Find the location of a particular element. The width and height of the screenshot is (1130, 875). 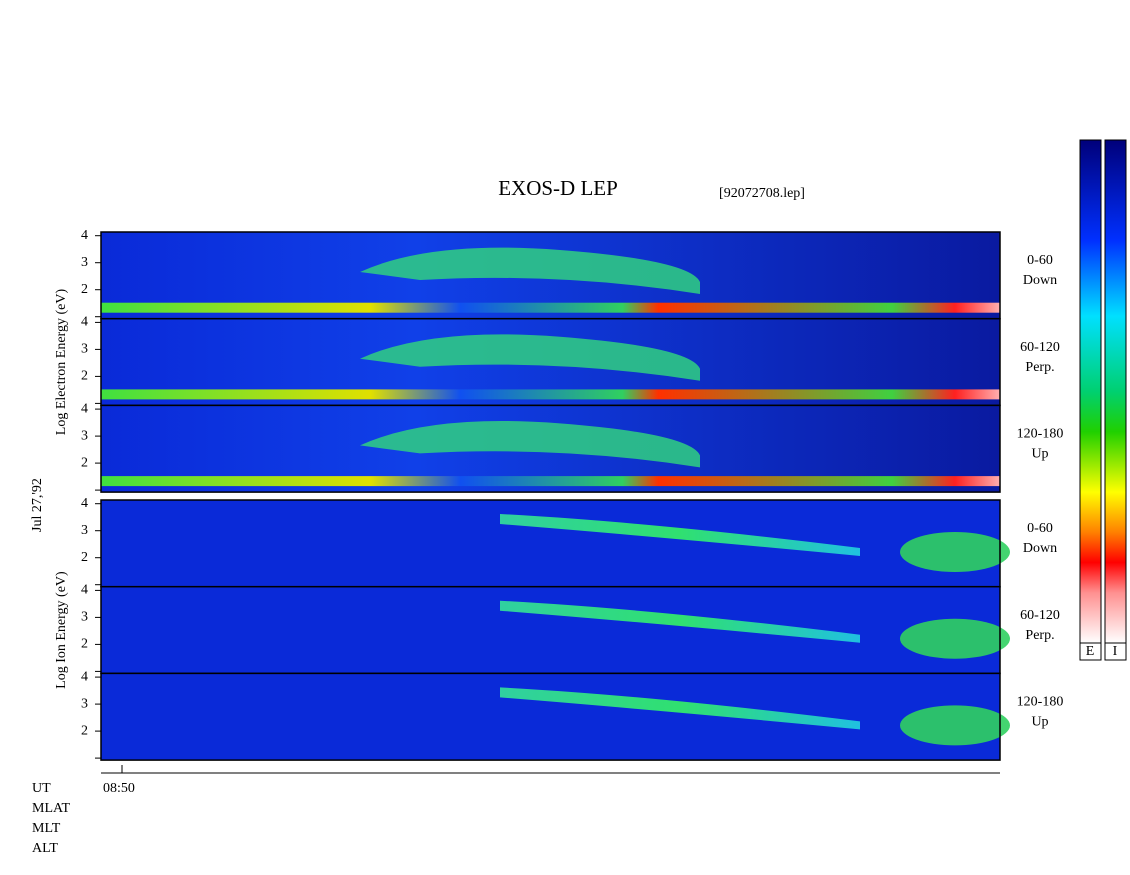

colorbar-label: I is located at coordinates (1115, 651).